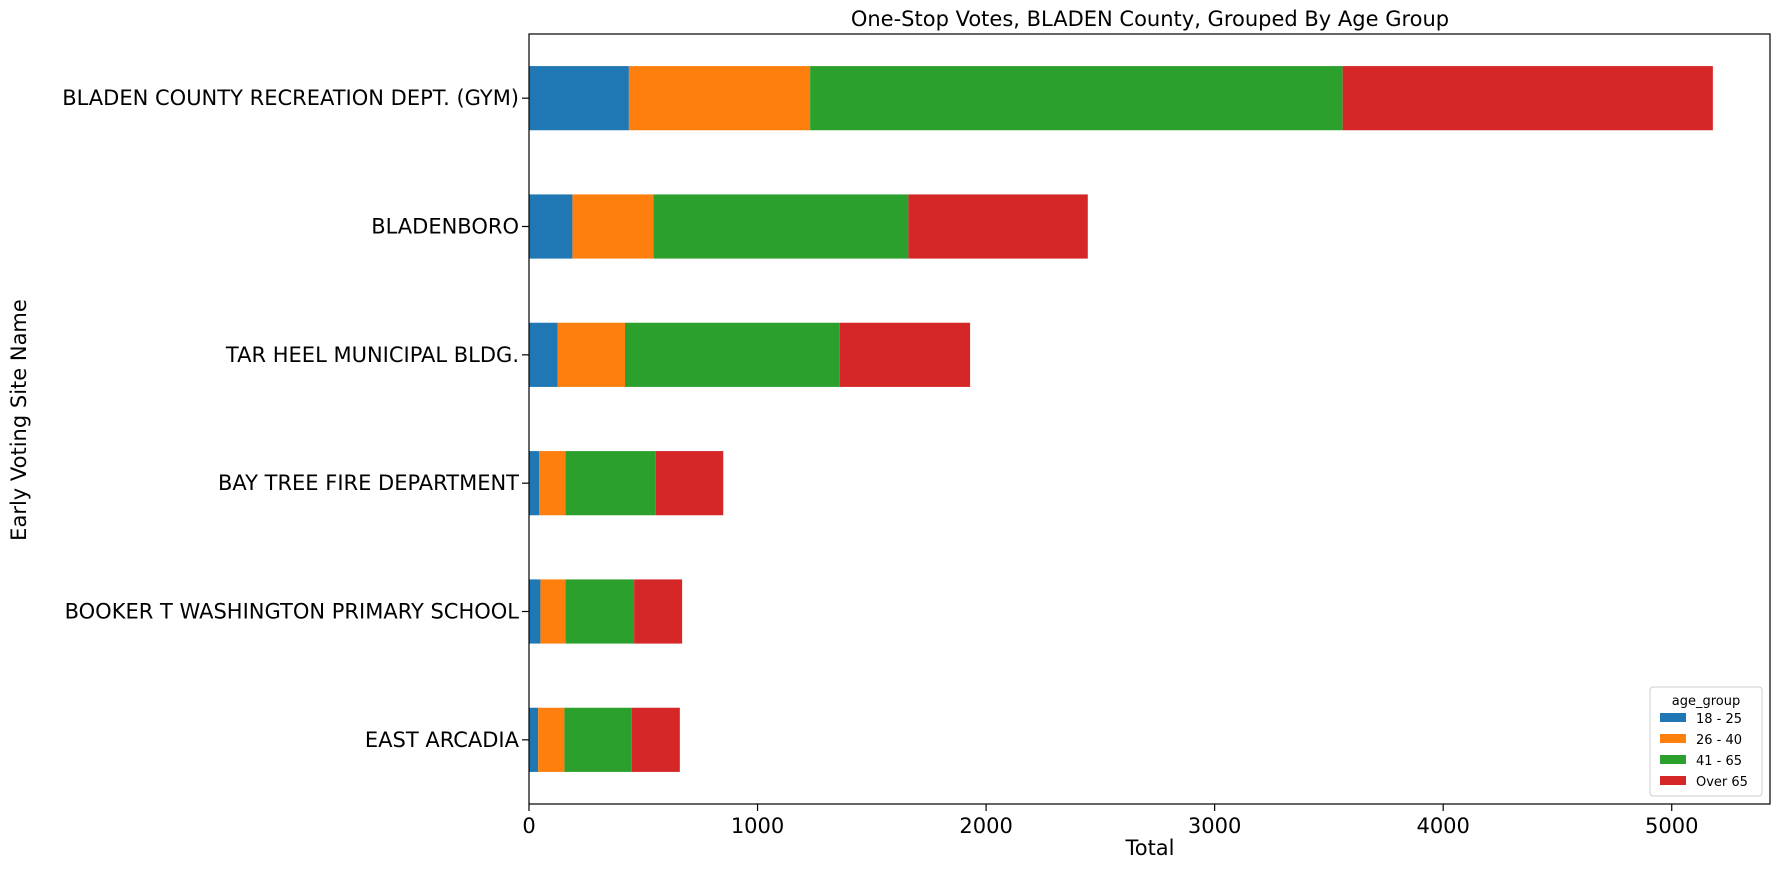  Describe the element at coordinates (1442, 826) in the screenshot. I see `x-tick-label: 4000` at that location.